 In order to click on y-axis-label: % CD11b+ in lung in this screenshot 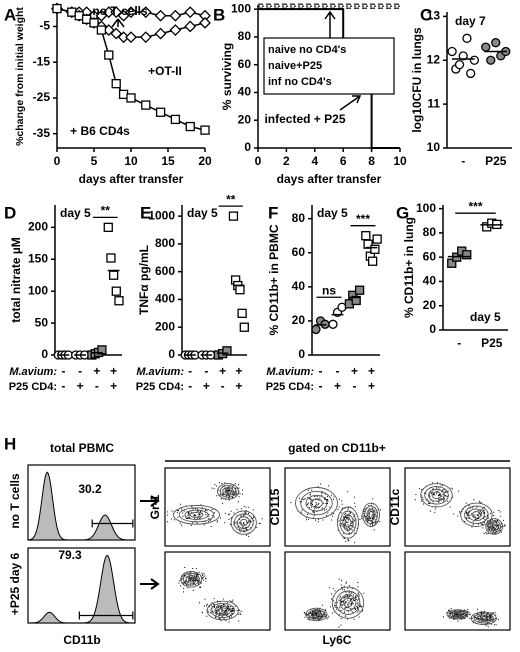, I will do `click(409, 267)`.